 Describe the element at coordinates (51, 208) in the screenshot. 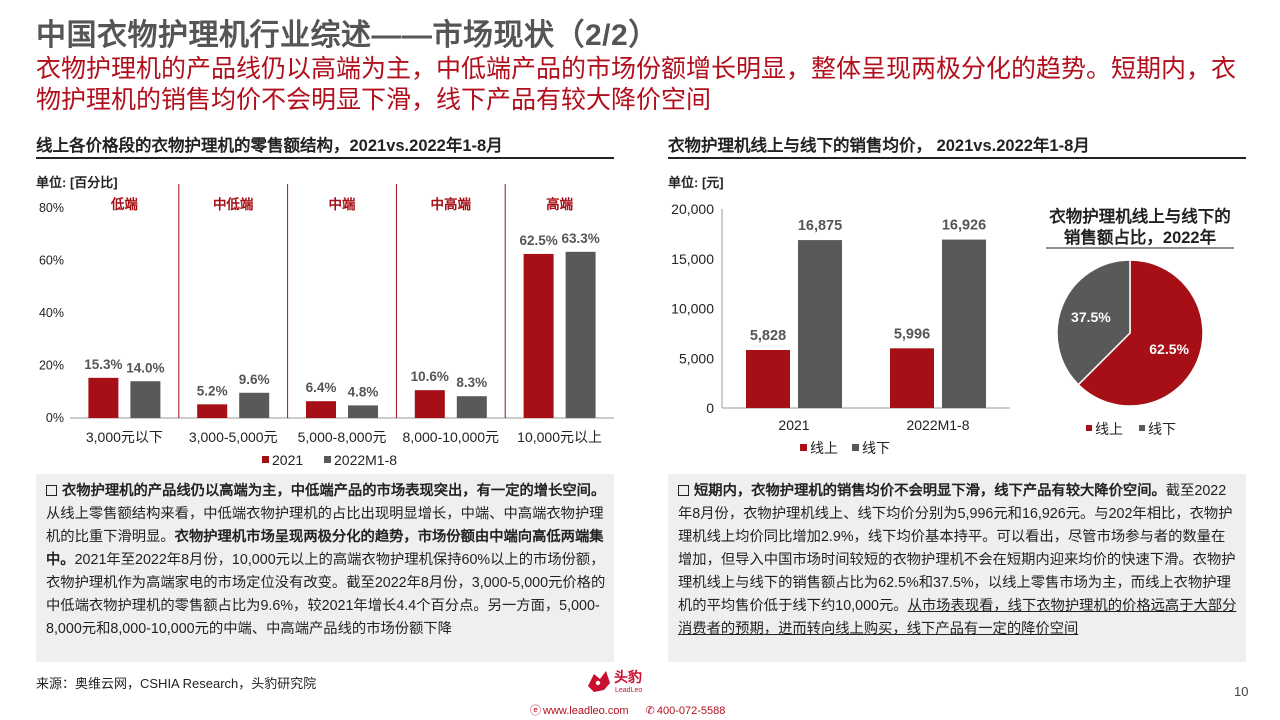

I see `y-tick-label: 80%` at that location.